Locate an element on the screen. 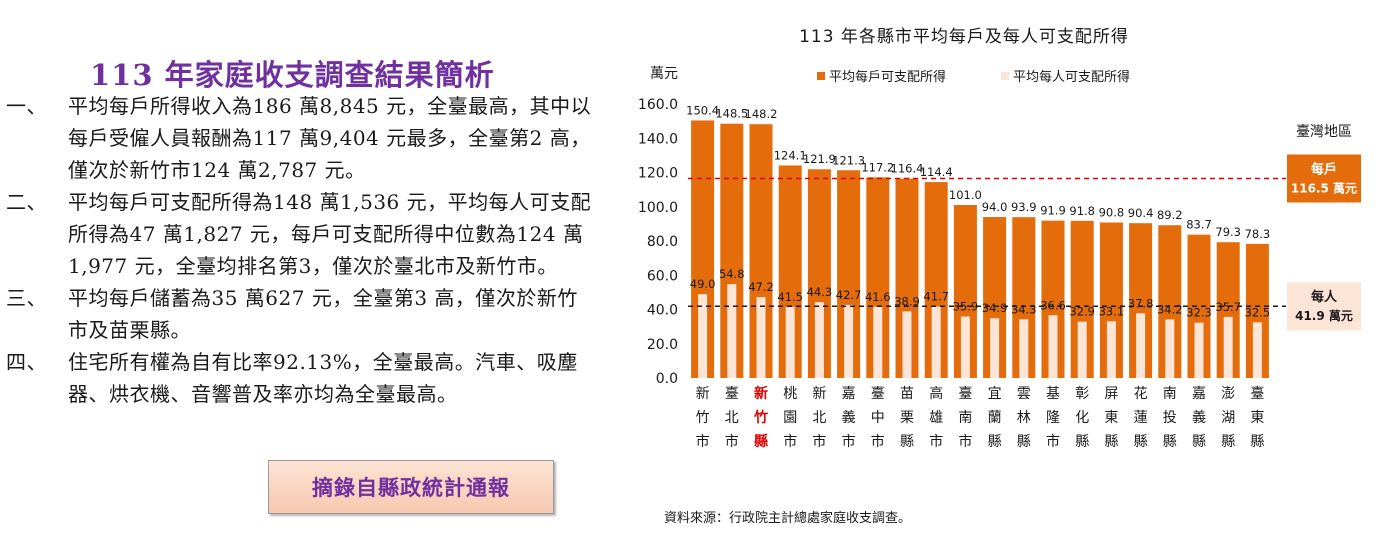 This screenshot has width=1378, height=554. data-label-person: 32.5 is located at coordinates (1258, 312).